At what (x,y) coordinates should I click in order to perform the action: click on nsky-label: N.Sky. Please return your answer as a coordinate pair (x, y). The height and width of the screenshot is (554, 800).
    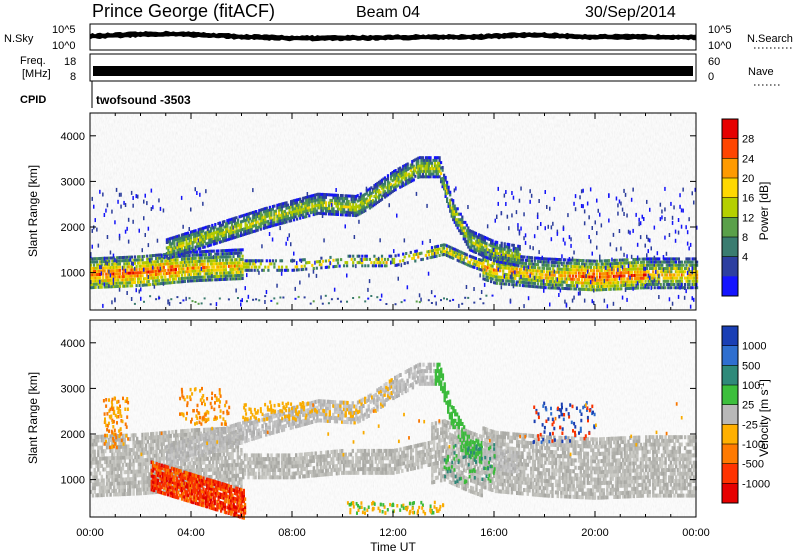
    Looking at the image, I should click on (19, 39).